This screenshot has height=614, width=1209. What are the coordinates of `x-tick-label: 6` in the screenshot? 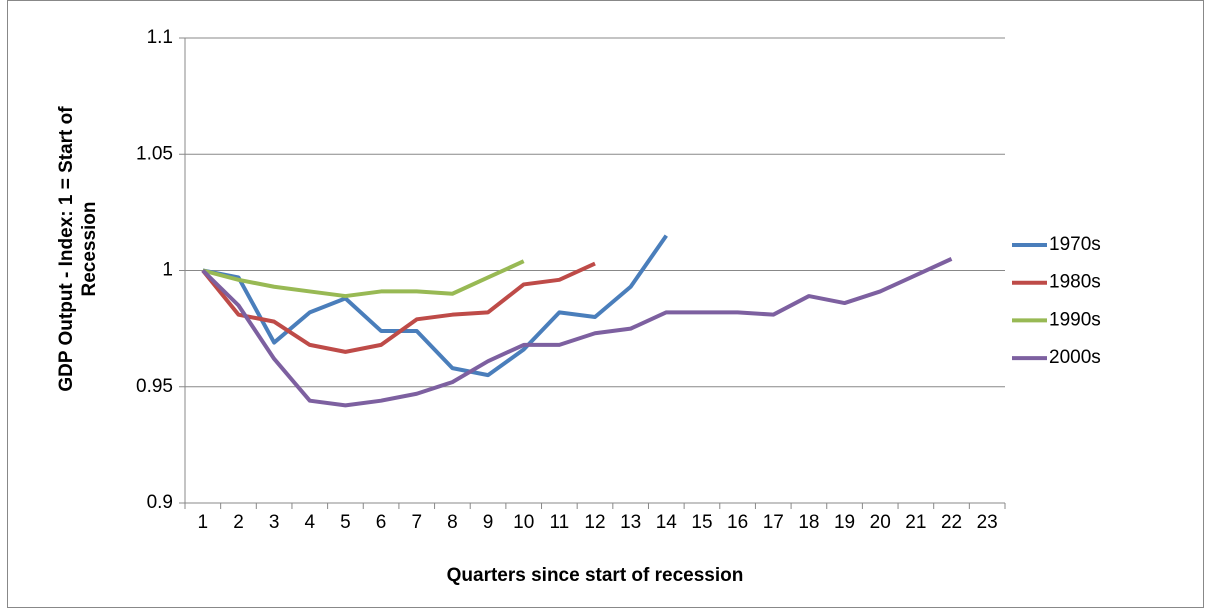 It's located at (381, 522).